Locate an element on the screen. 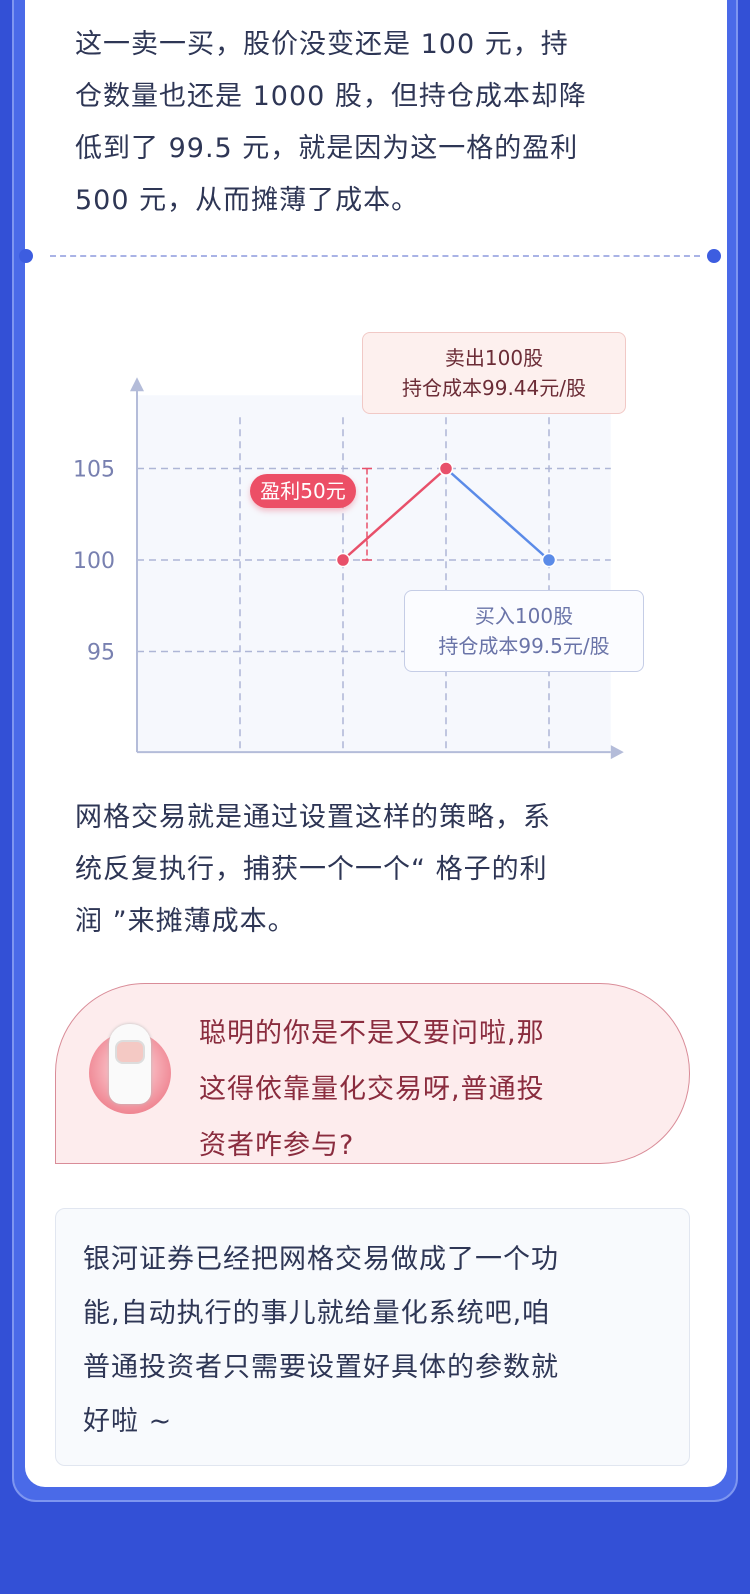  text-line: 资者咋参与? is located at coordinates (277, 1145).